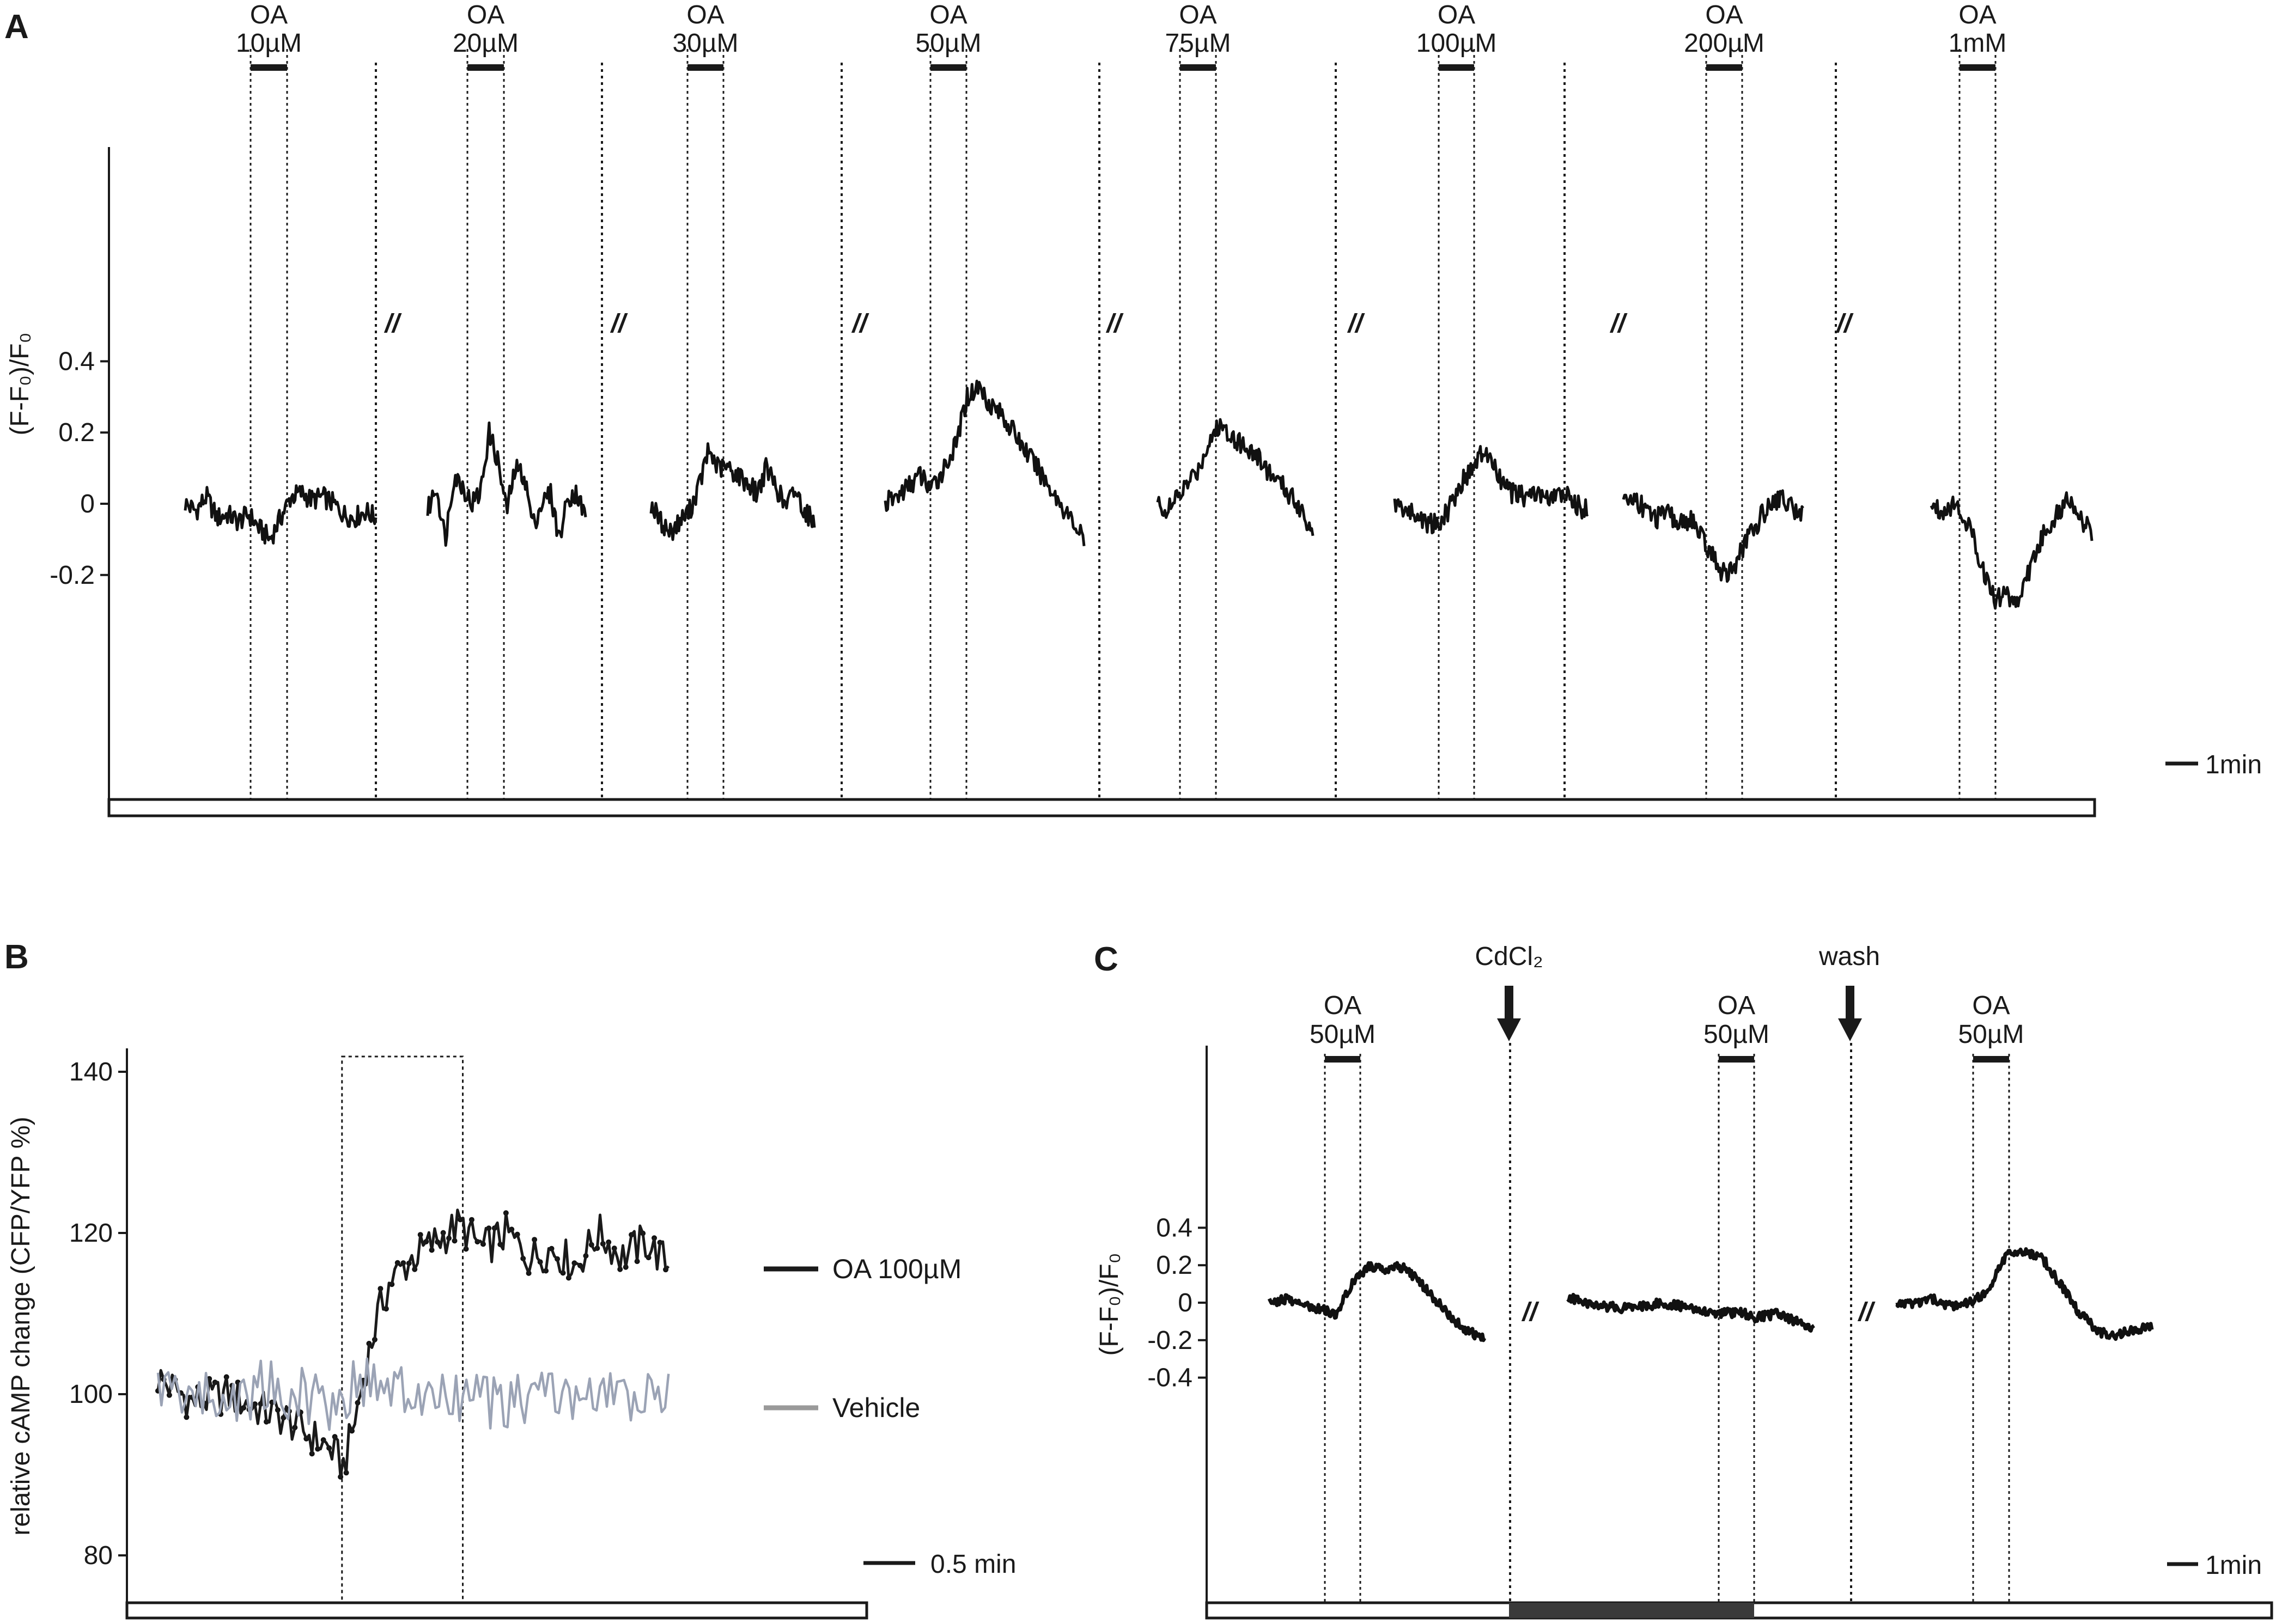 The width and height of the screenshot is (2288, 1624). I want to click on panel-b-series, so click(412, 1344).